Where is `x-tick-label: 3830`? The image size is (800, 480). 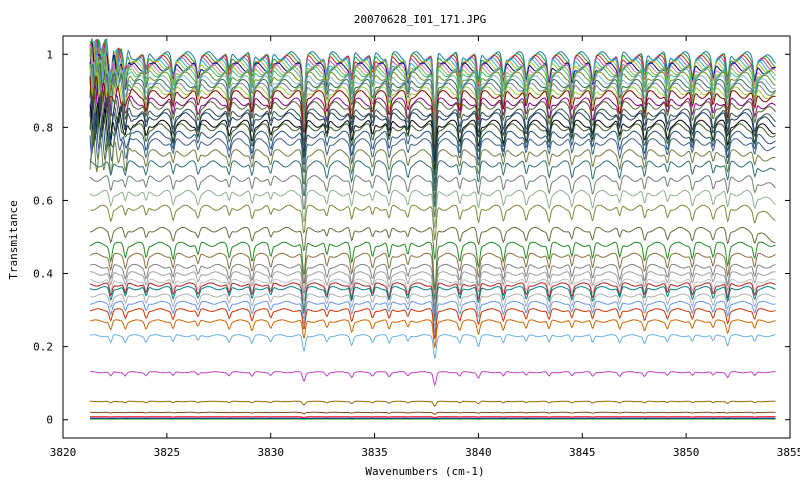
x-tick-label: 3830 is located at coordinates (270, 452).